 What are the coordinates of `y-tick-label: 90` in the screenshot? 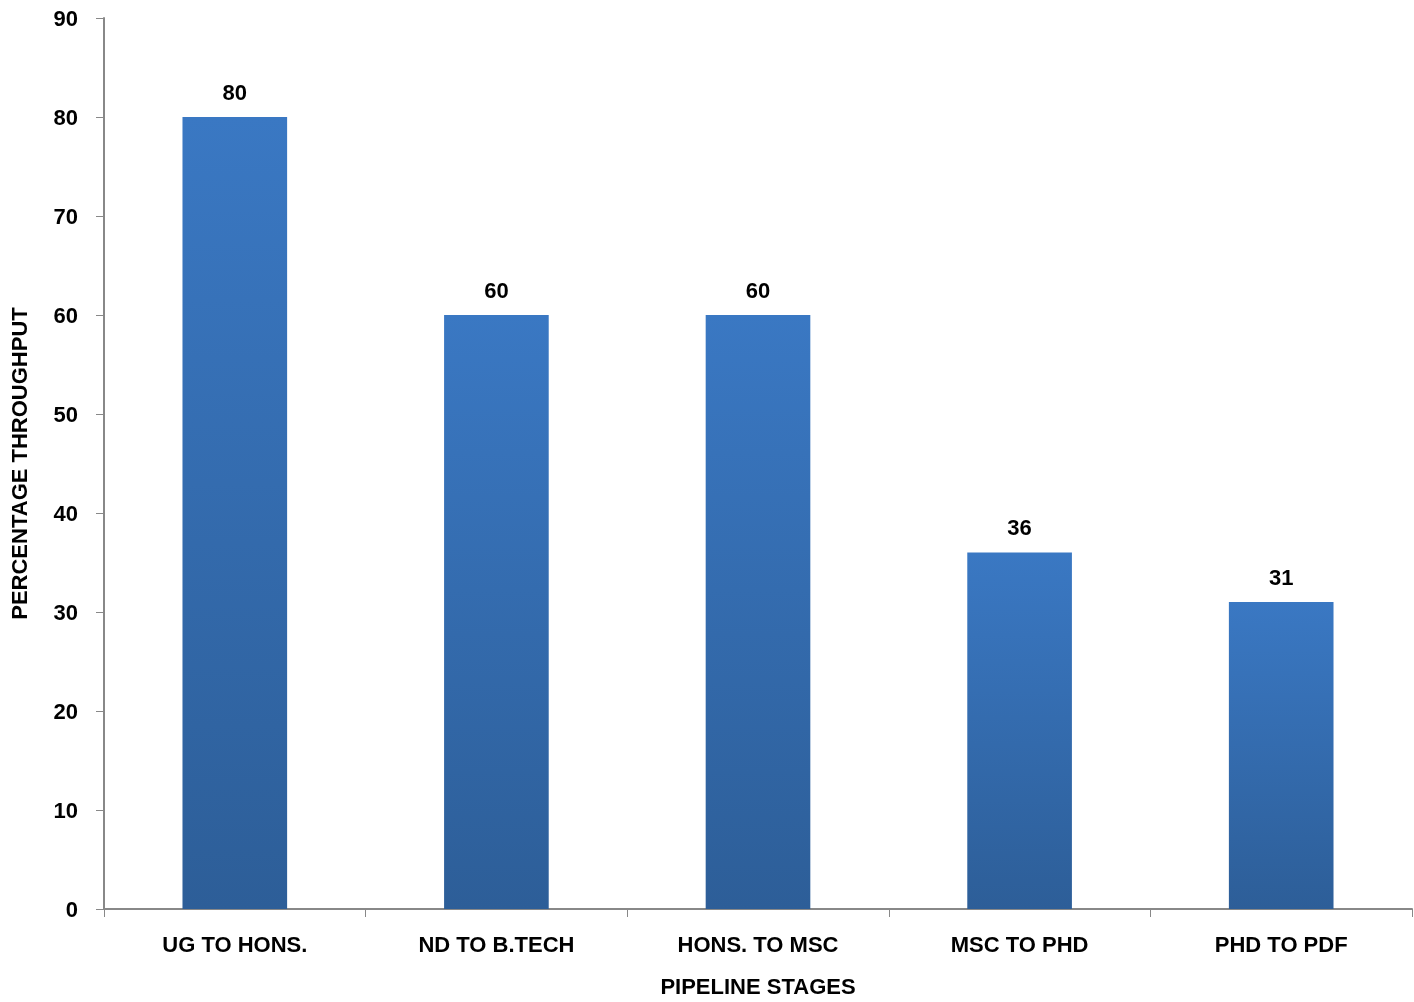 It's located at (65, 18).